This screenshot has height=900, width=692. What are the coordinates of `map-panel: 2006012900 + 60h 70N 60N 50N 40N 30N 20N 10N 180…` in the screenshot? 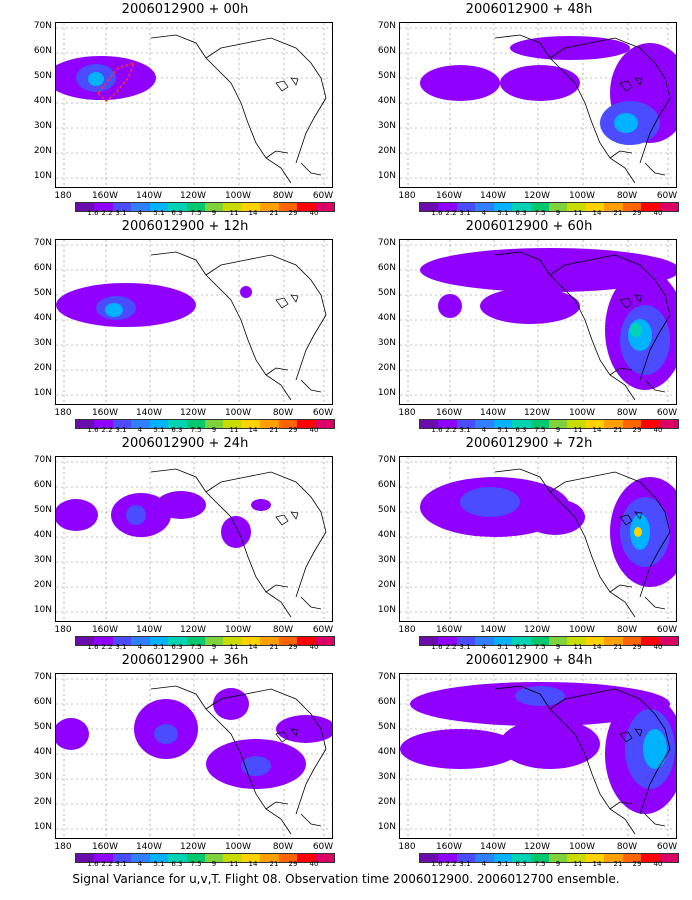 It's located at (528, 325).